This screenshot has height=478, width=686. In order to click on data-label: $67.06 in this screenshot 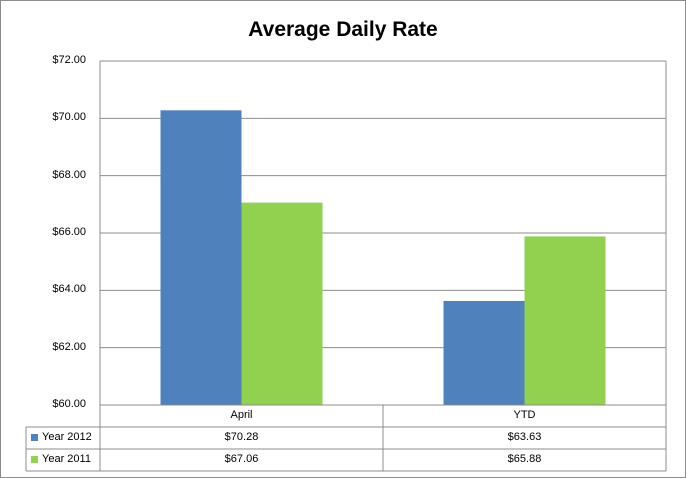, I will do `click(241, 459)`.